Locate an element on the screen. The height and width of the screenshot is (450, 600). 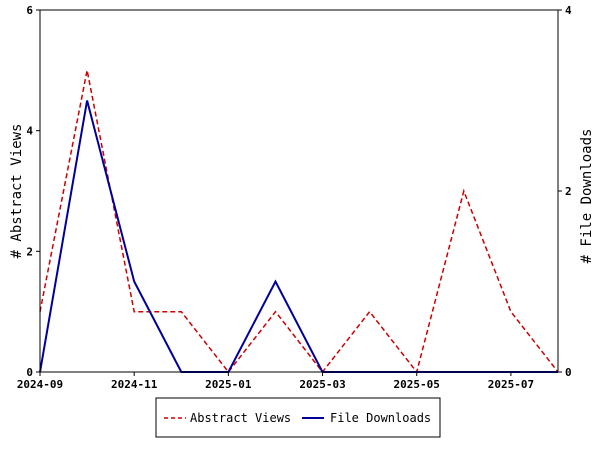
right-tick-label: 4 is located at coordinates (568, 10).